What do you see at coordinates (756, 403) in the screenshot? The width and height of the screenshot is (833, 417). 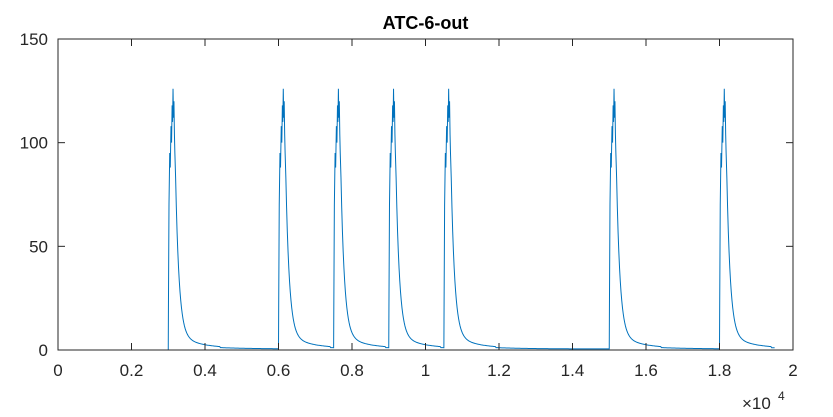 I see `x-exponent-label: ×10` at bounding box center [756, 403].